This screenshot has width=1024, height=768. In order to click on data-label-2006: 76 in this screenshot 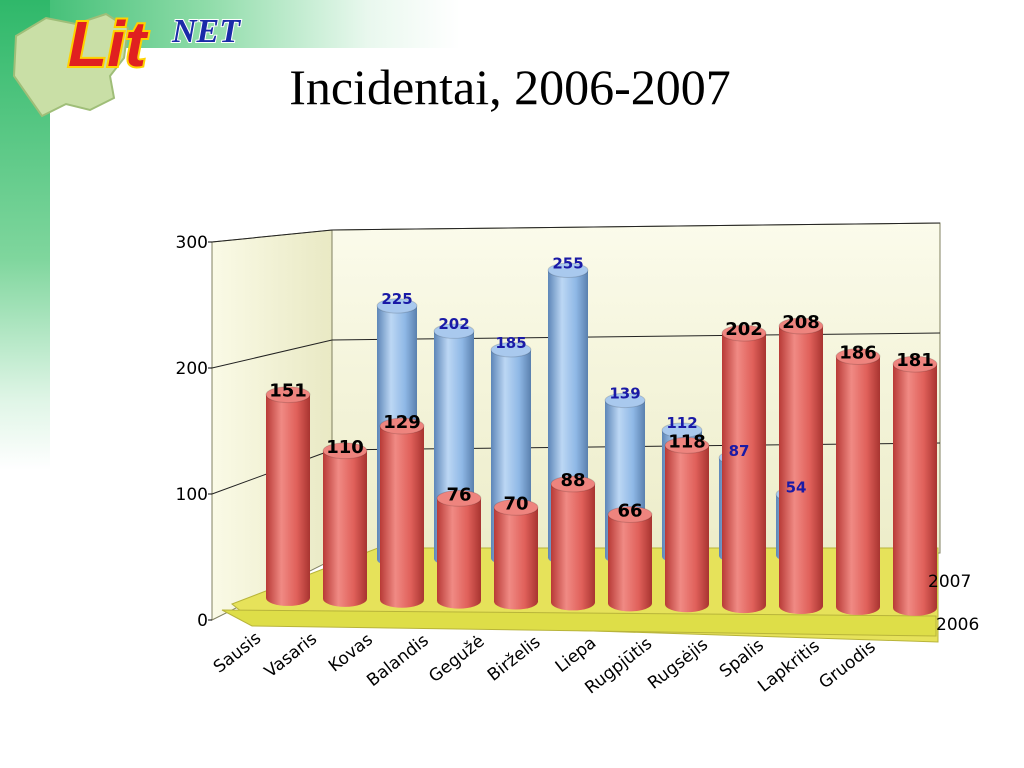, I will do `click(458, 494)`.